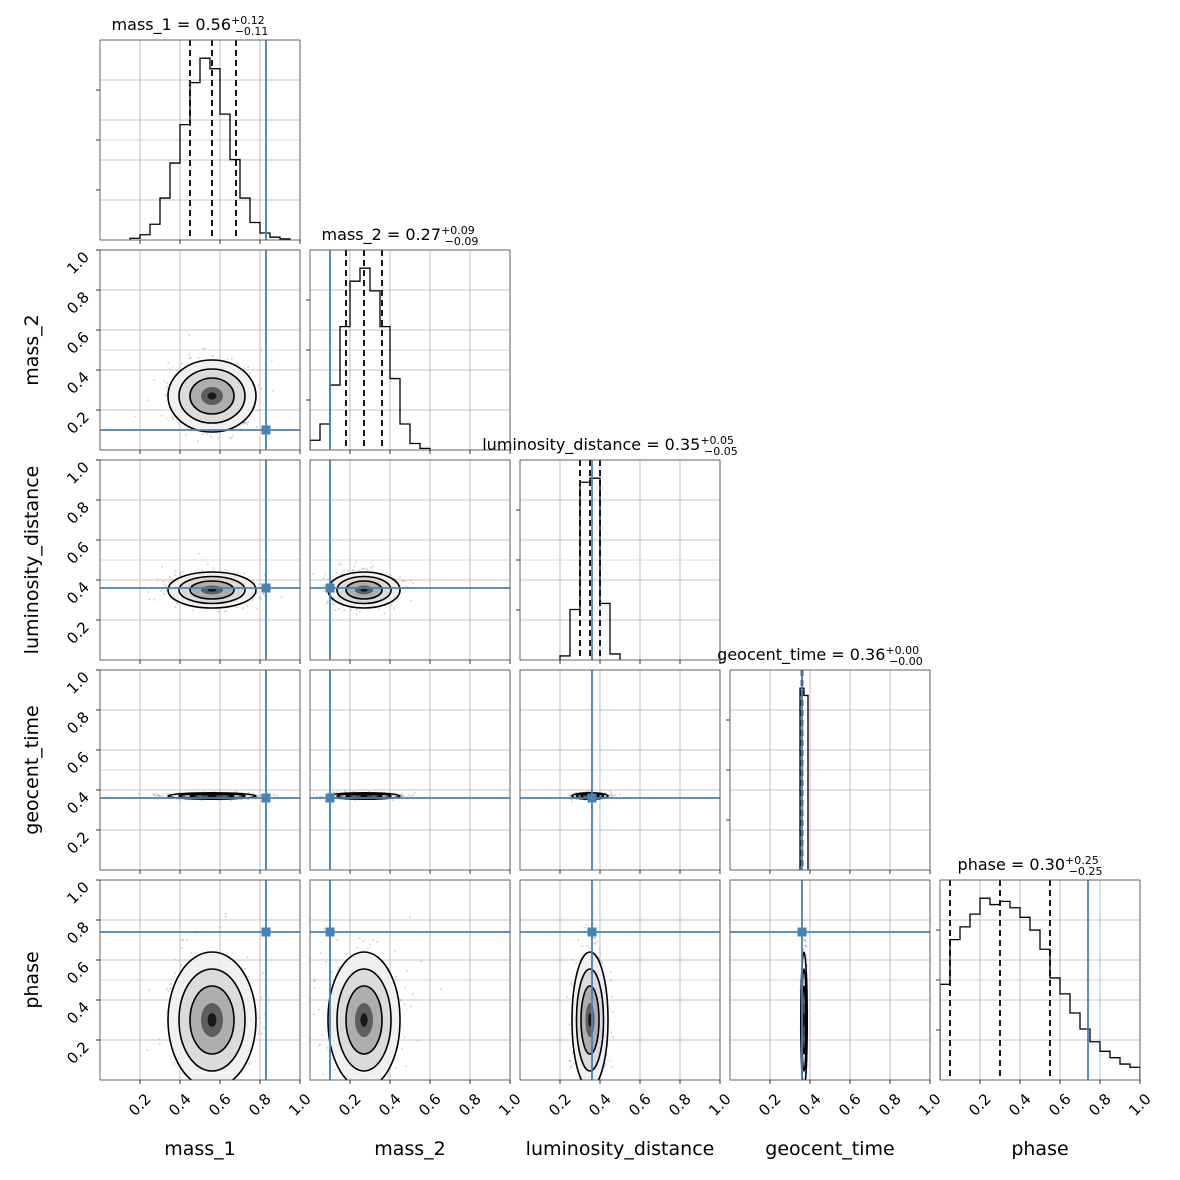 The height and width of the screenshot is (1180, 1180). I want to click on panel-luminosity_distance-luminosity_distance: luminosity_distance = 0.35+0.05 −0.05, so click(610, 549).